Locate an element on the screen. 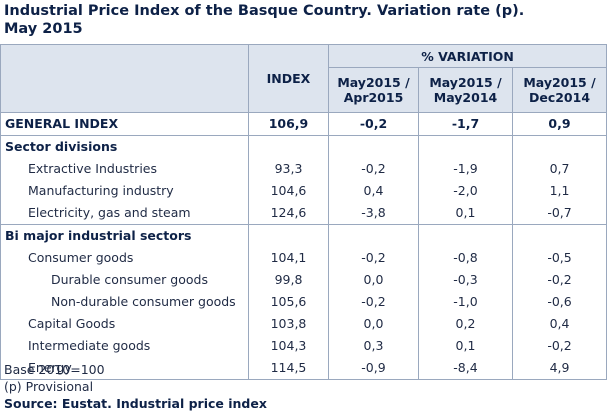 The height and width of the screenshot is (415, 609). table-row: Consumer goods 104,1 -0,2 -0,8 -0,5 is located at coordinates (304, 257).